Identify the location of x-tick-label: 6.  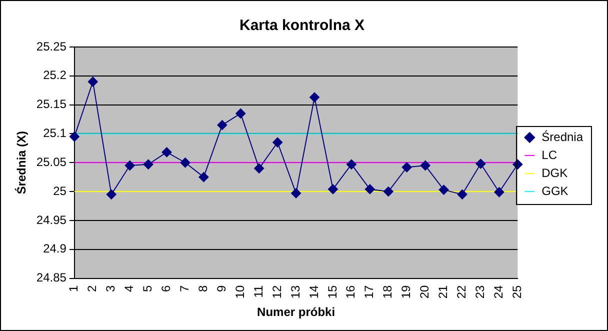
(166, 288).